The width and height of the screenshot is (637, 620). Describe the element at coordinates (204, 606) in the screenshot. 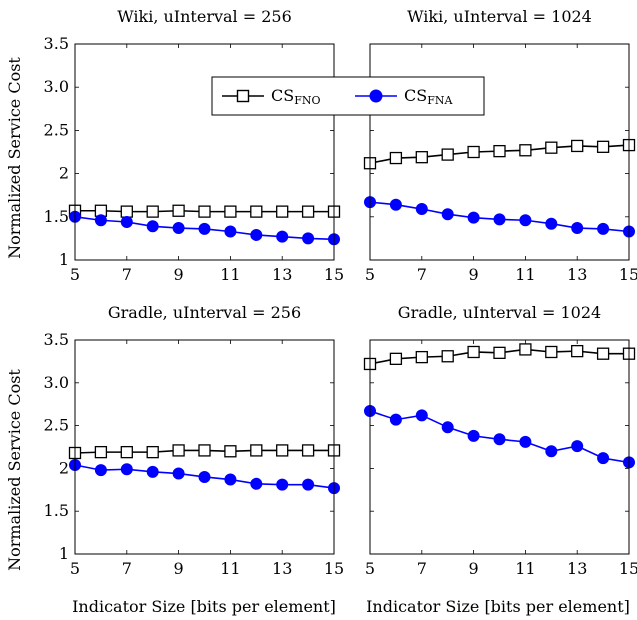

I see `x-axis-label-left: Indicator Size [bits per element]` at that location.